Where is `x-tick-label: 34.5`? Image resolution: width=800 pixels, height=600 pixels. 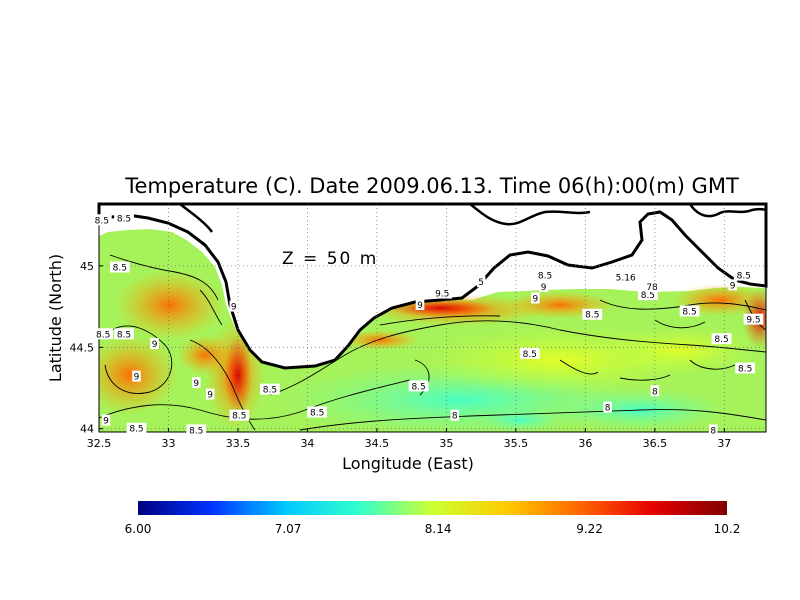 x-tick-label: 34.5 is located at coordinates (377, 443).